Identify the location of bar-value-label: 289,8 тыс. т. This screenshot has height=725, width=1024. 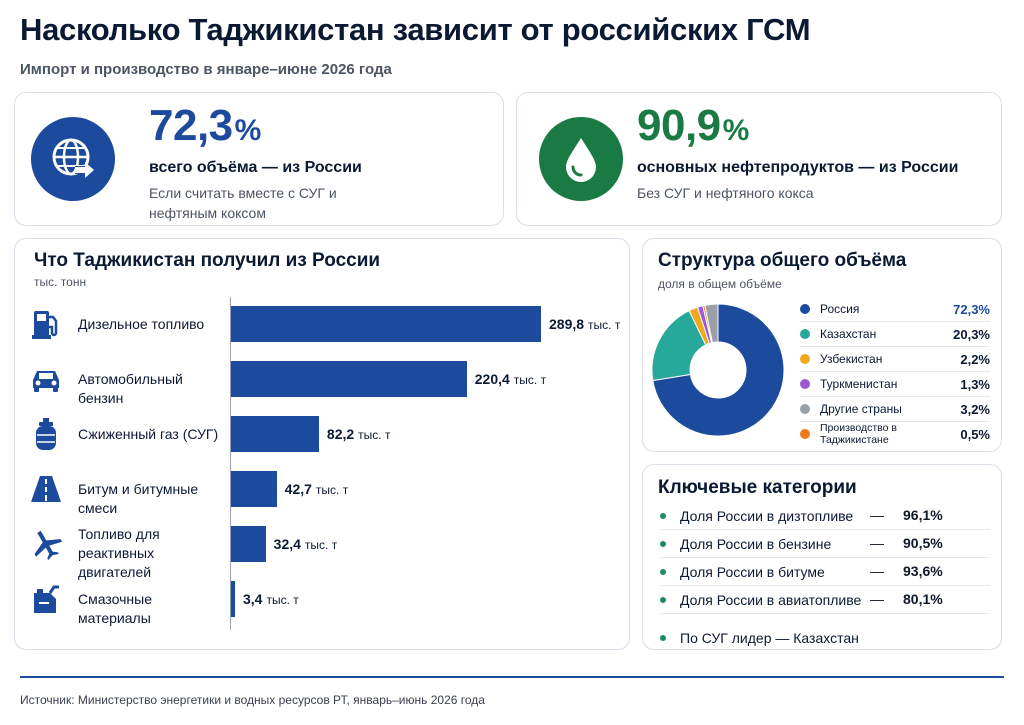
(585, 324).